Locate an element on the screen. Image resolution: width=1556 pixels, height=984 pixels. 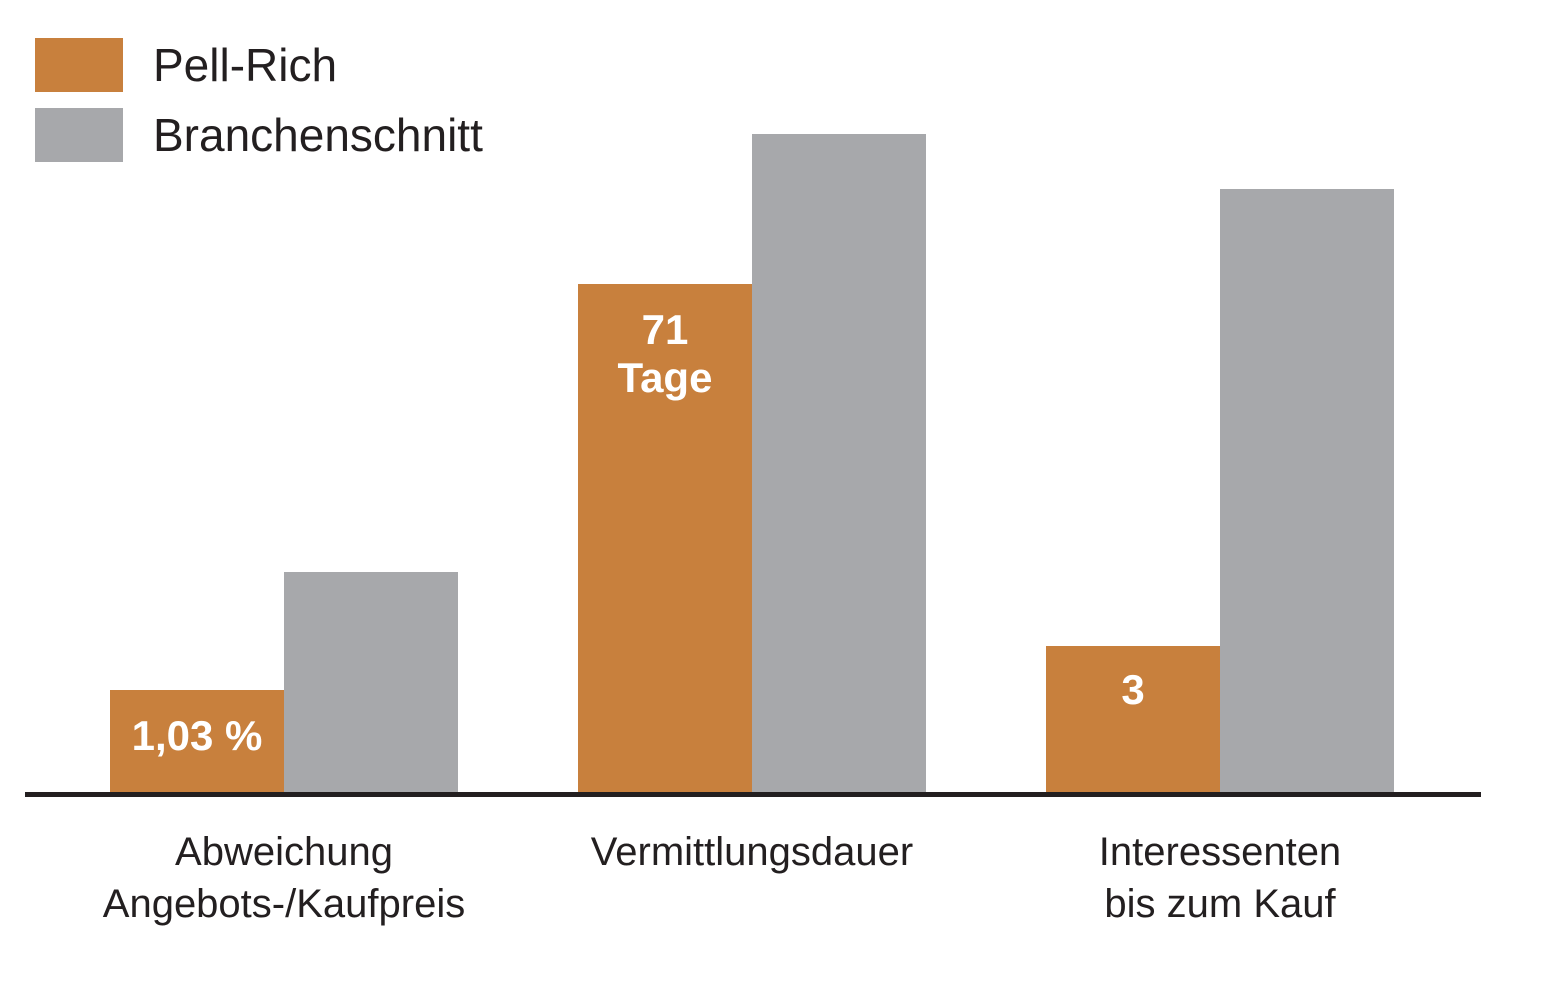
legend-label: Pell-Rich is located at coordinates (245, 65).